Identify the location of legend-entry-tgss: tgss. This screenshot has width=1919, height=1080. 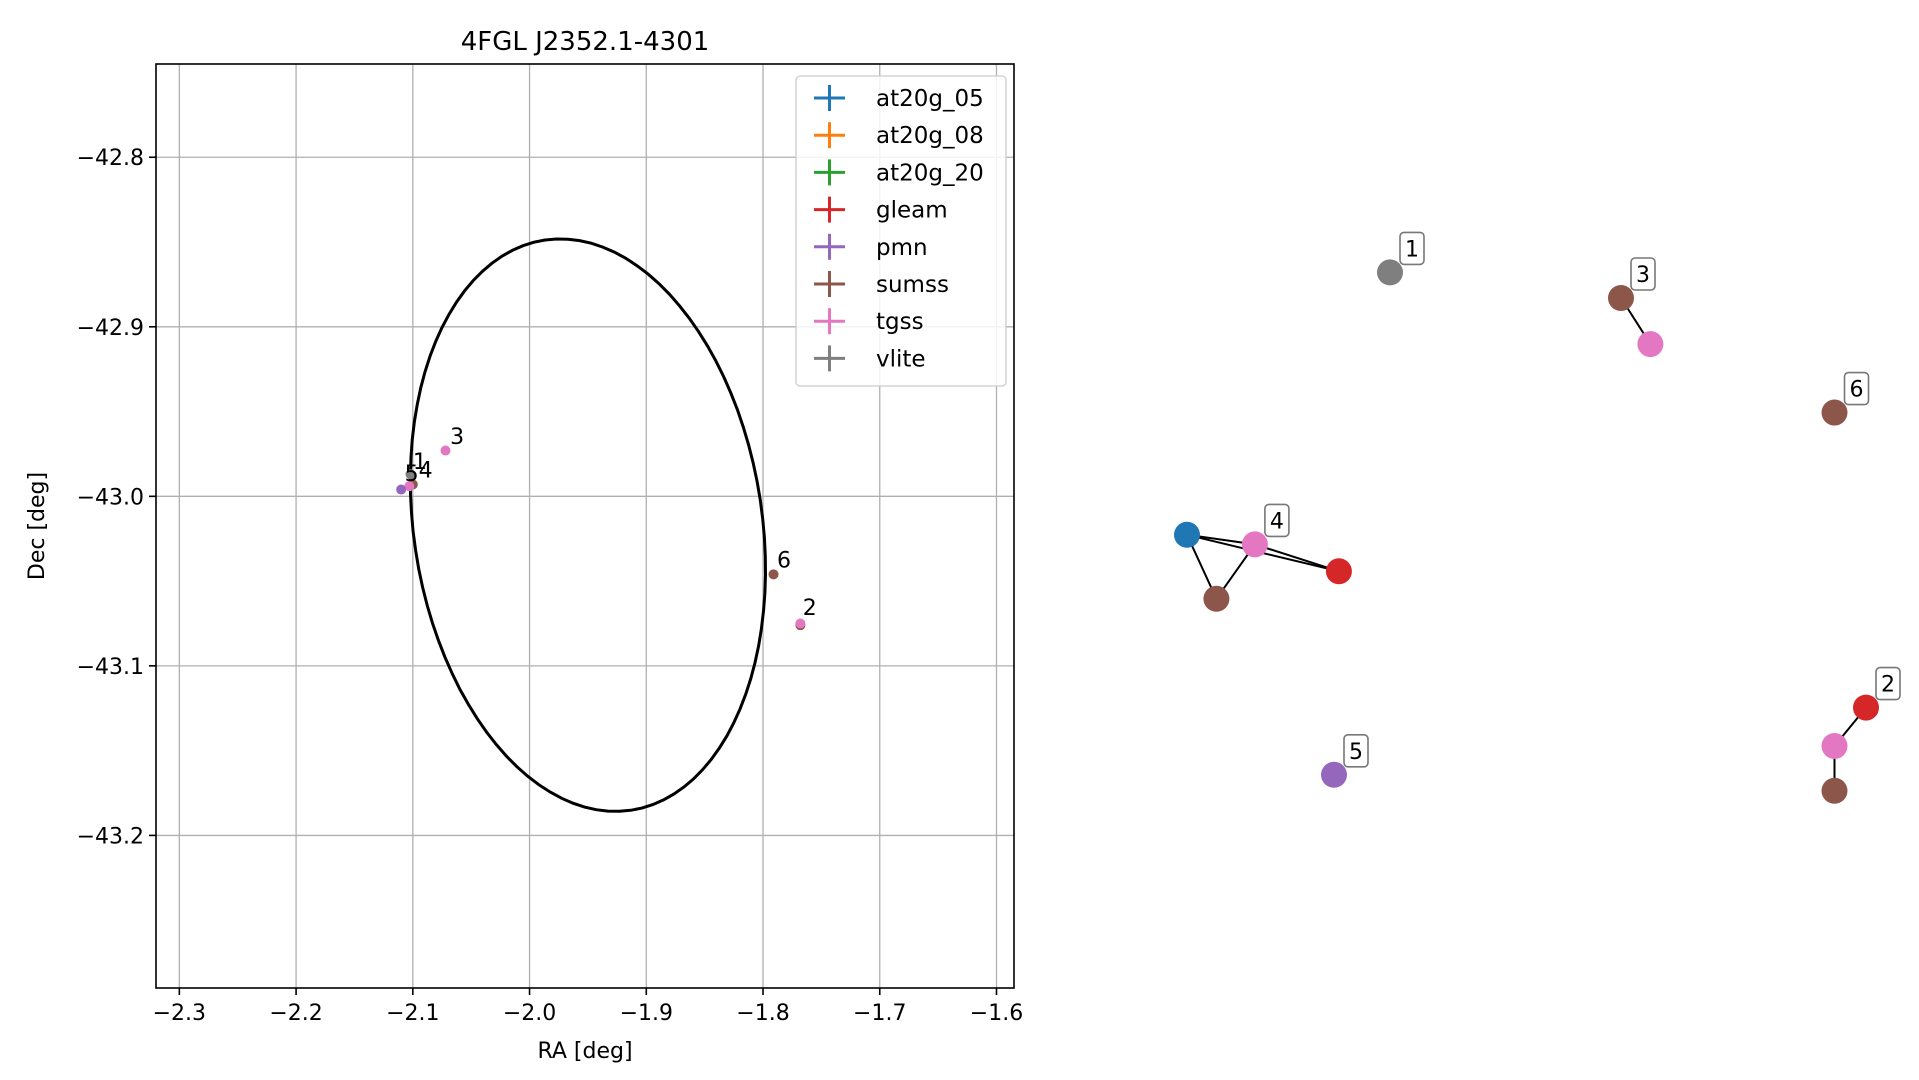
(869, 321).